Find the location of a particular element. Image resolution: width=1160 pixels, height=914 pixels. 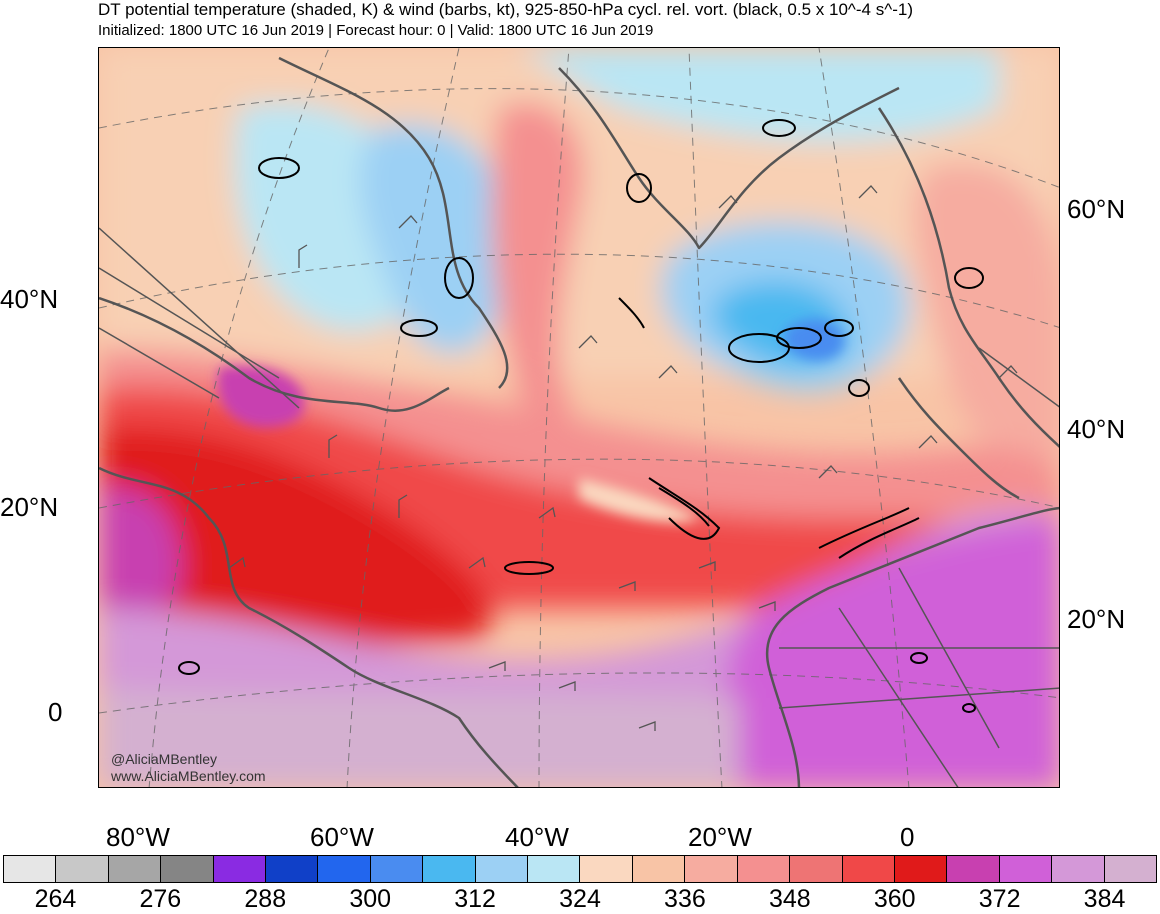

lat-label-left-2: 20°N is located at coordinates (29, 507).